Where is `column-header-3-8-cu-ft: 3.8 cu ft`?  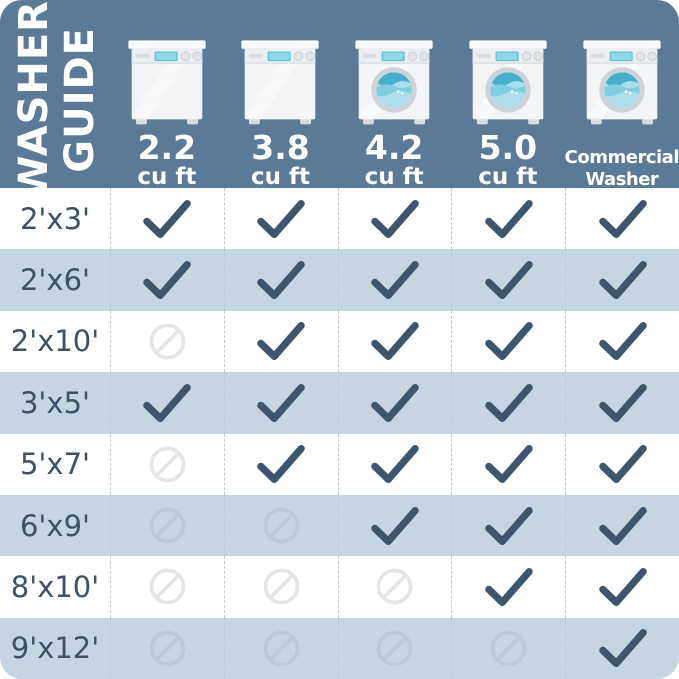
column-header-3-8-cu-ft: 3.8 cu ft is located at coordinates (281, 100).